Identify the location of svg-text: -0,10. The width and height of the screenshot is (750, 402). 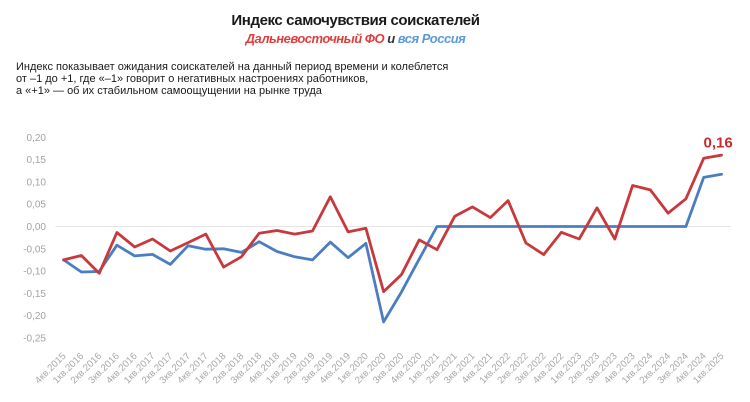
(34, 272).